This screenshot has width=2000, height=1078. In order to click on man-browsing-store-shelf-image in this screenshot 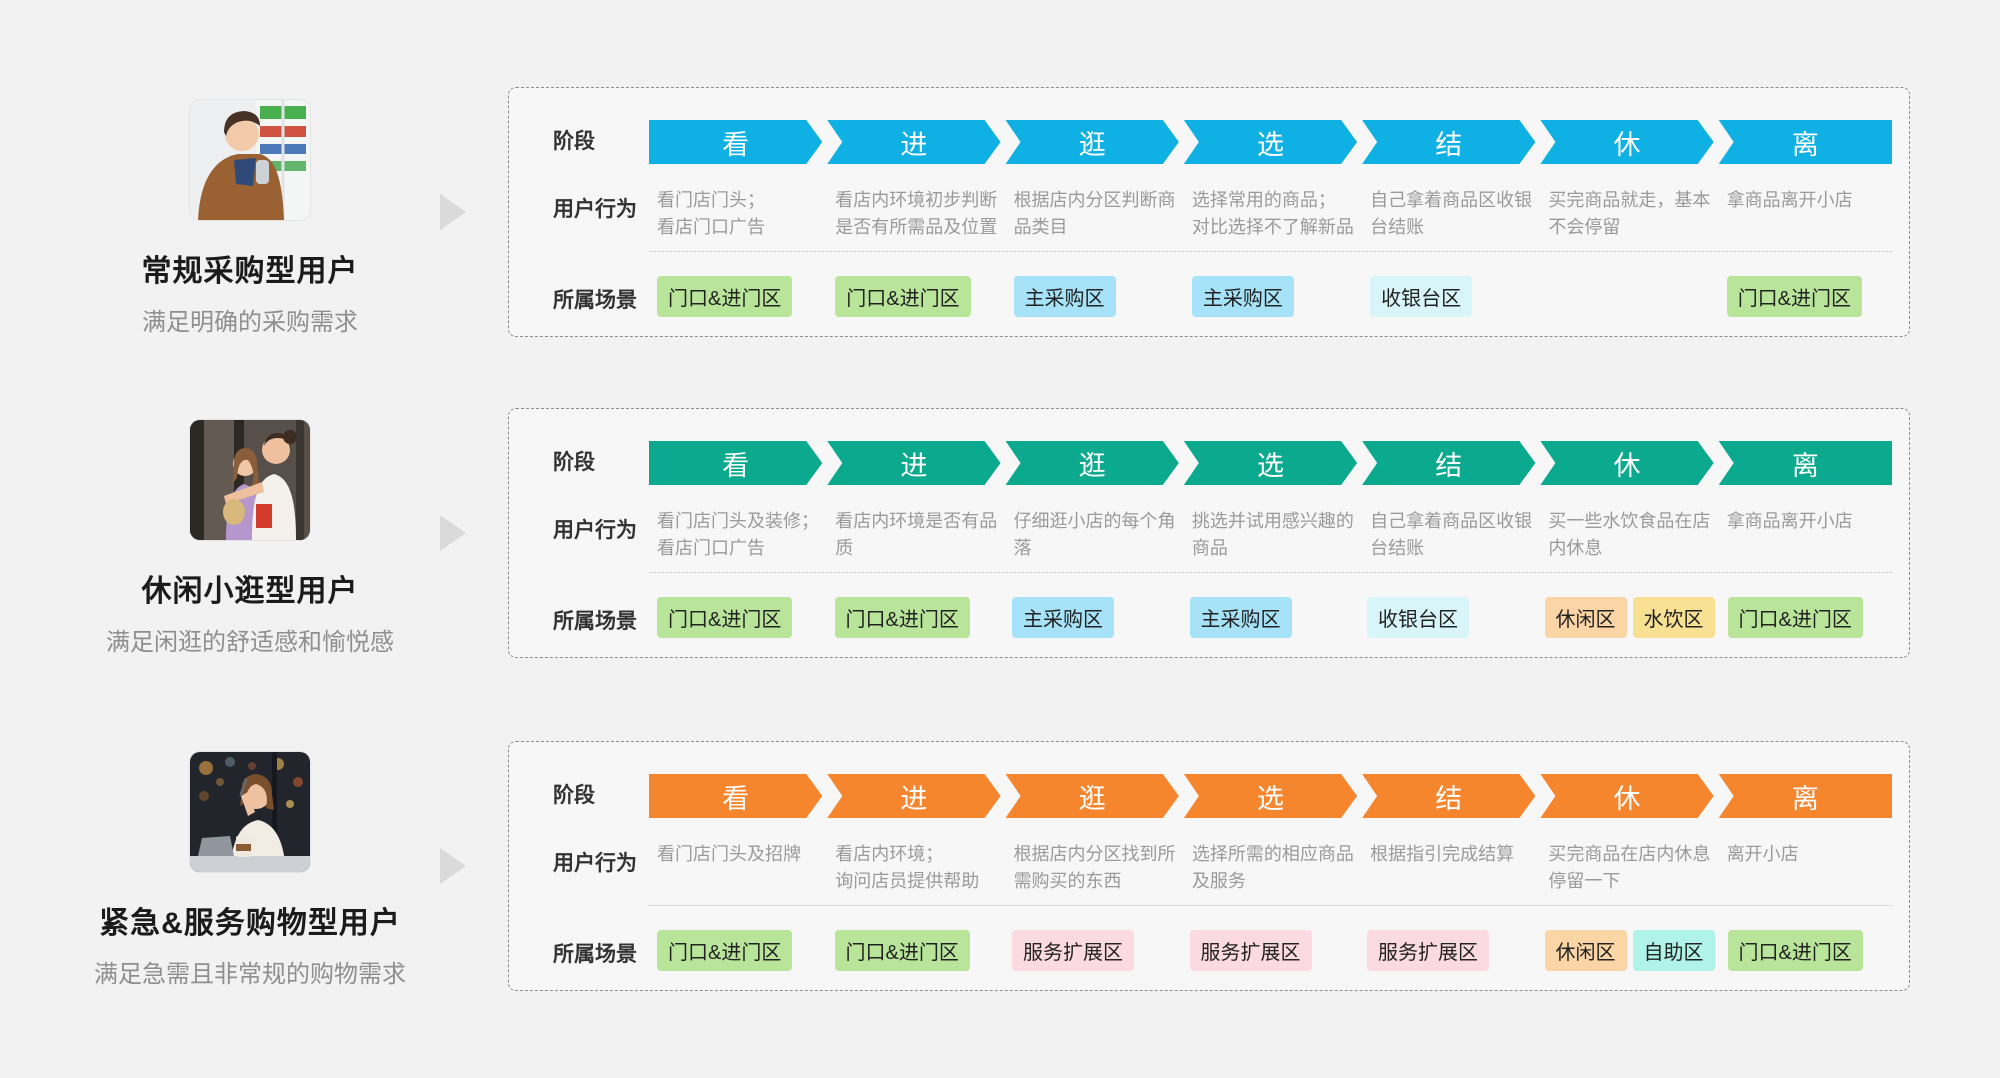, I will do `click(250, 160)`.